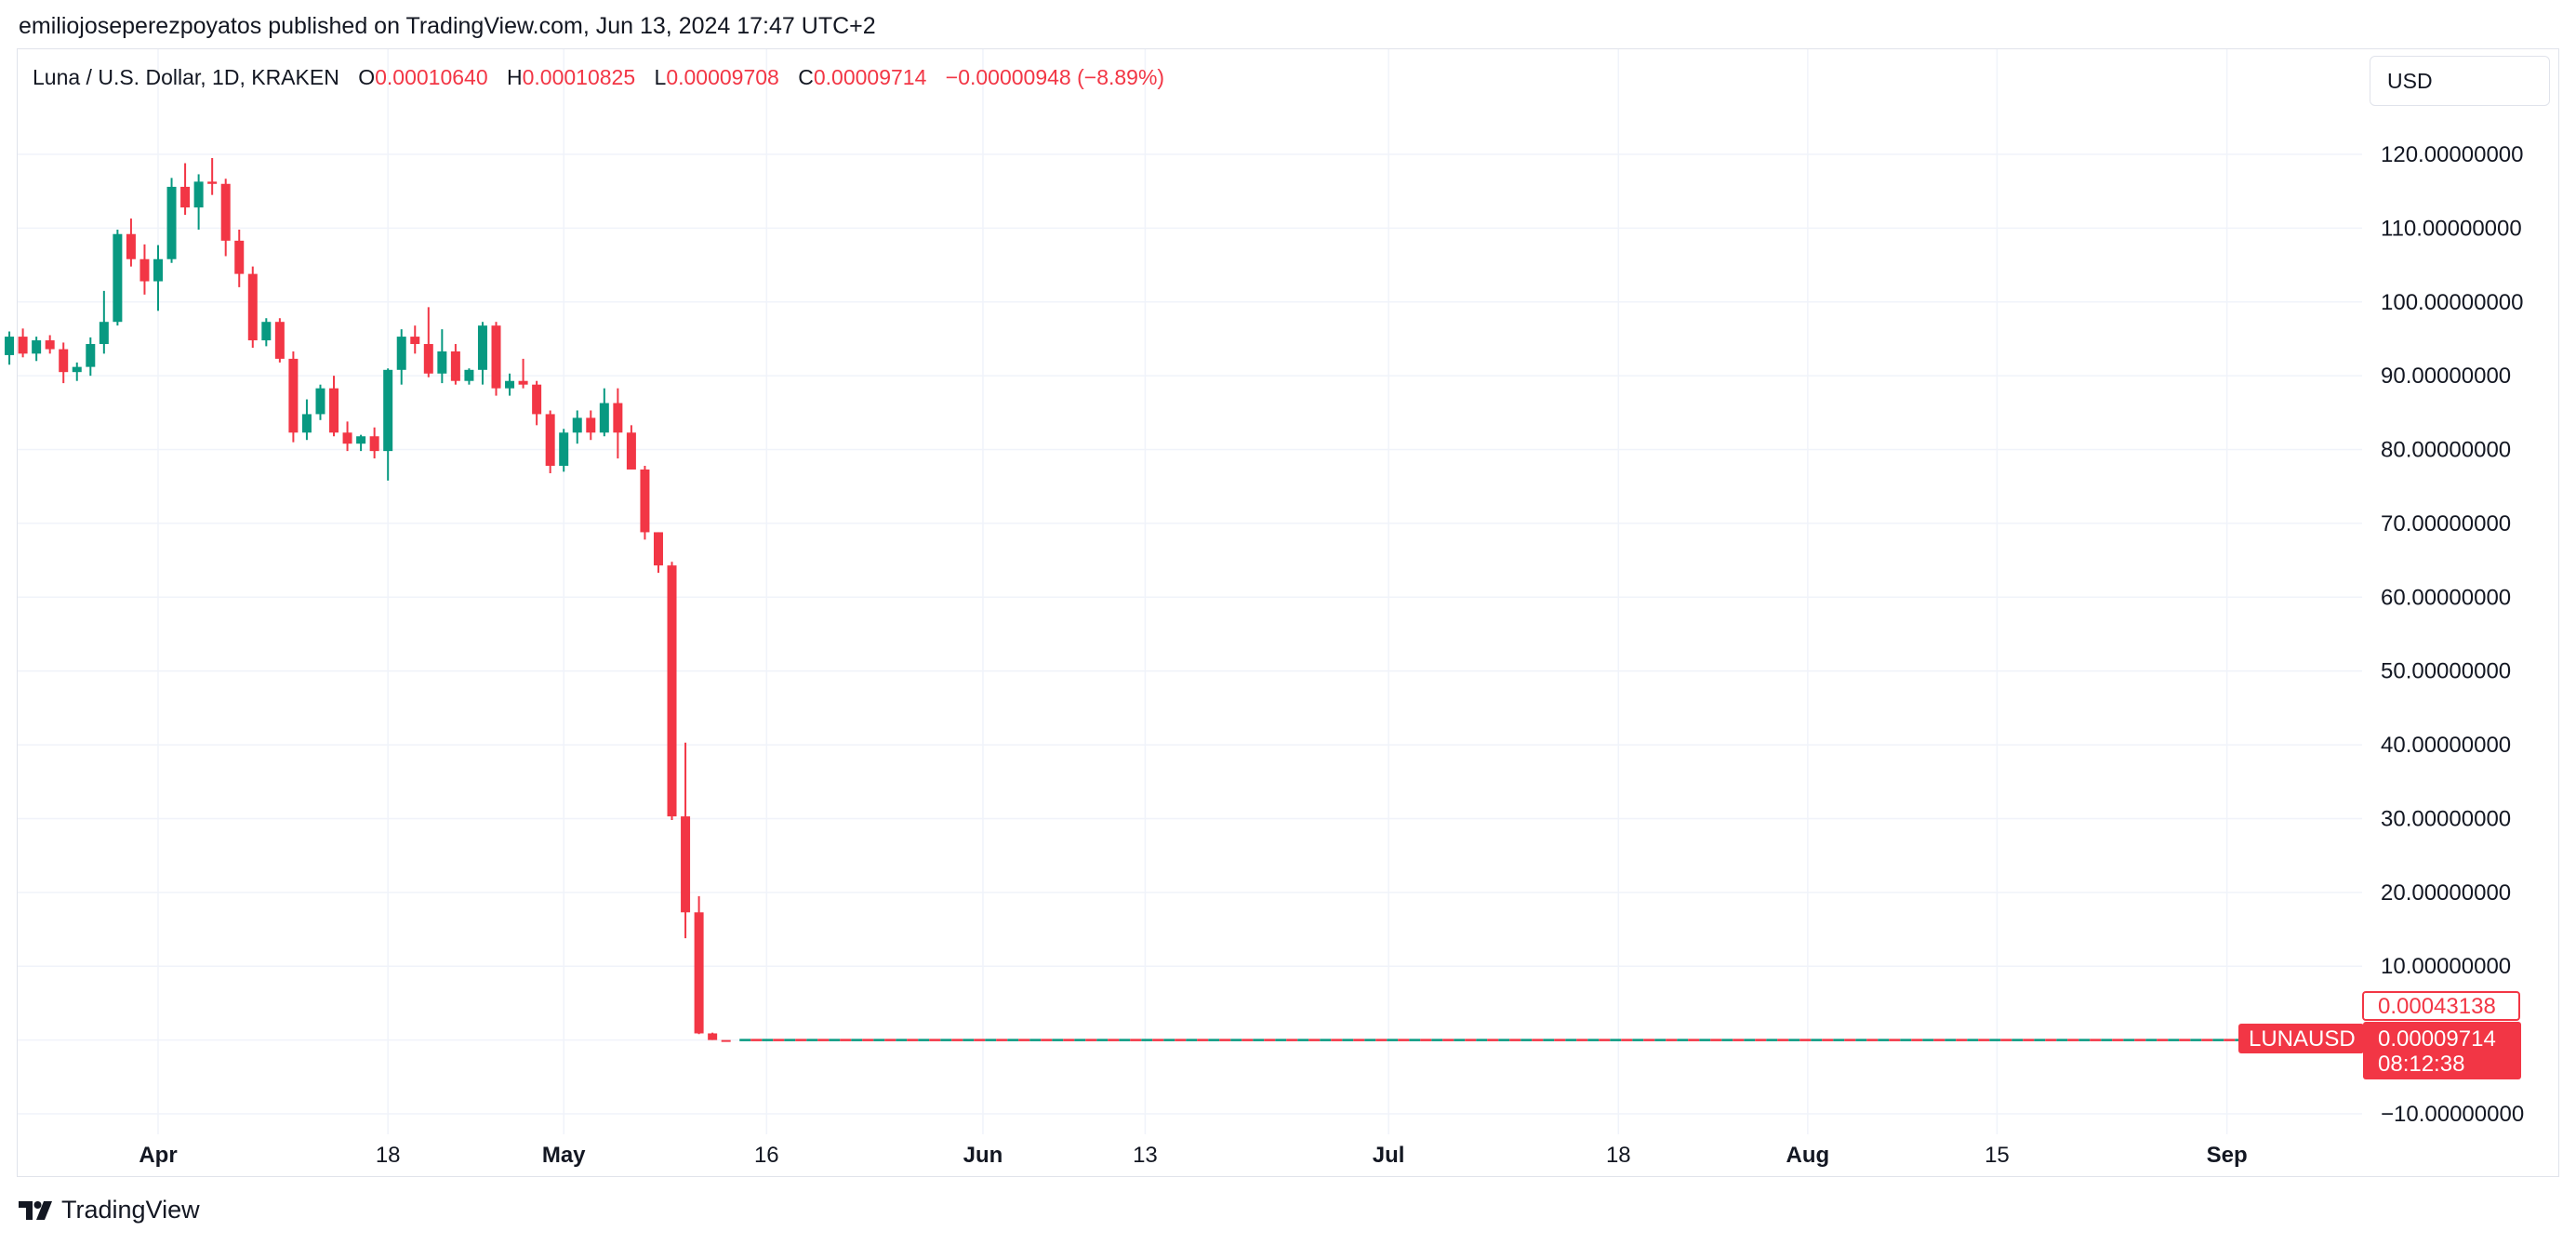  What do you see at coordinates (766, 1155) in the screenshot?
I see `x-tick-label: 16` at bounding box center [766, 1155].